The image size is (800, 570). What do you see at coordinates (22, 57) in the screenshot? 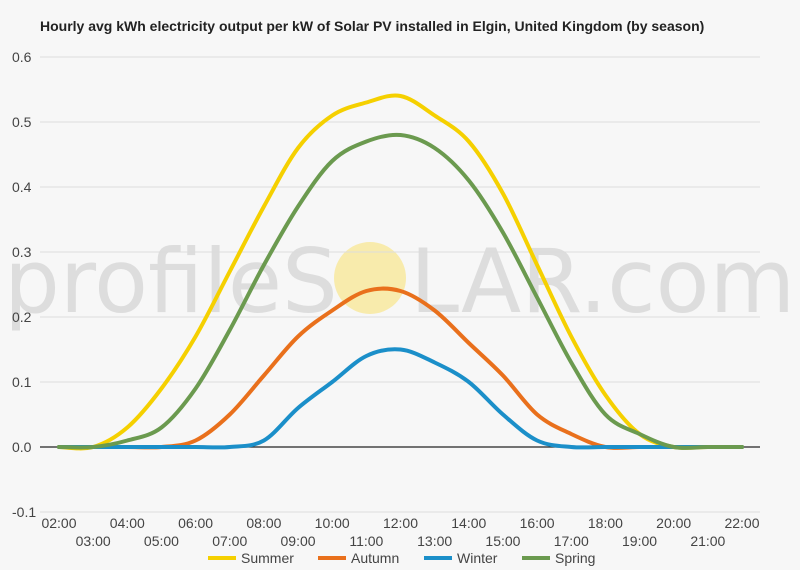
I see `y-tick-label: 0.6` at bounding box center [22, 57].